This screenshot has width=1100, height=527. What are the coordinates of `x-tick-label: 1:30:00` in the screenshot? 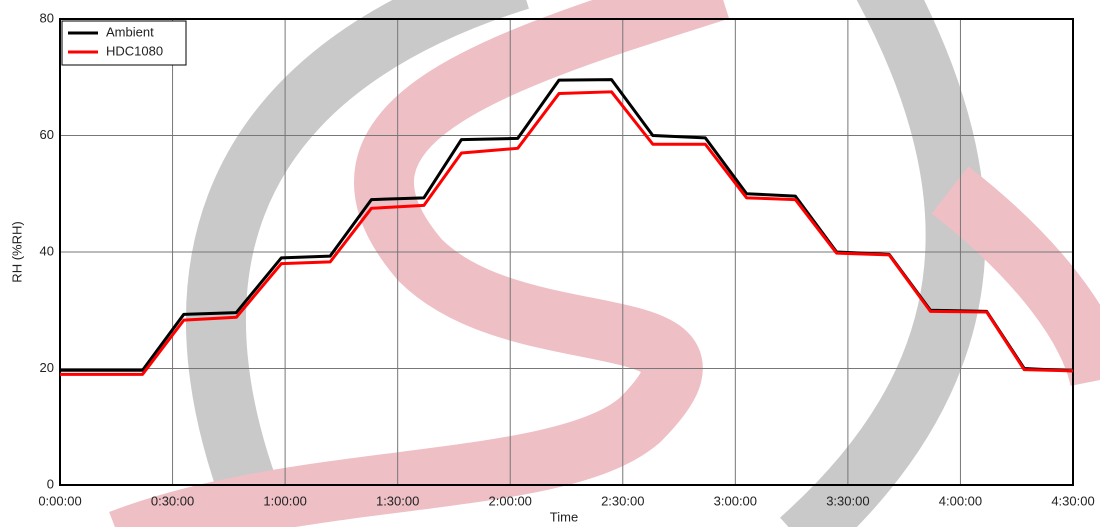 It's located at (397, 500).